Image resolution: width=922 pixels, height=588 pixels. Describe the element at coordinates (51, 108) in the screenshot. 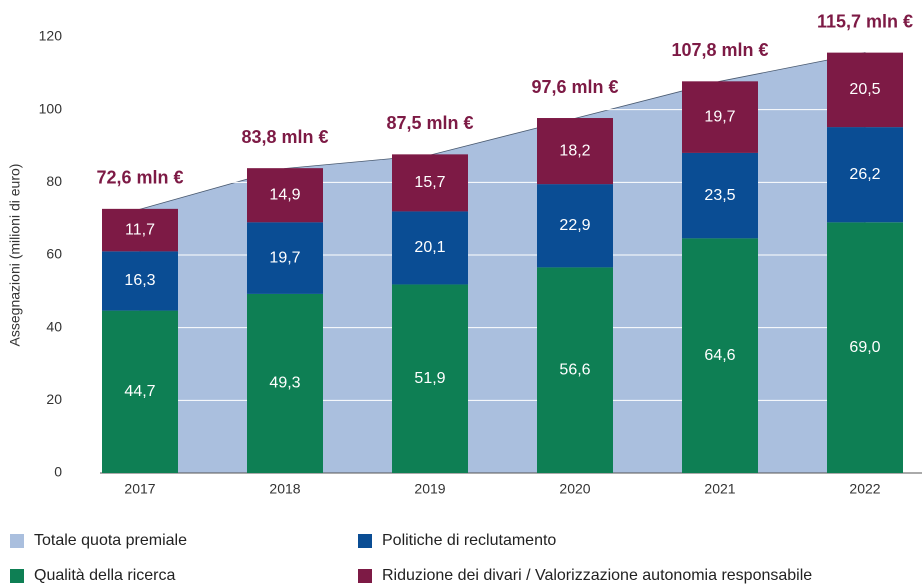

I see `y-tick-label: 100` at that location.